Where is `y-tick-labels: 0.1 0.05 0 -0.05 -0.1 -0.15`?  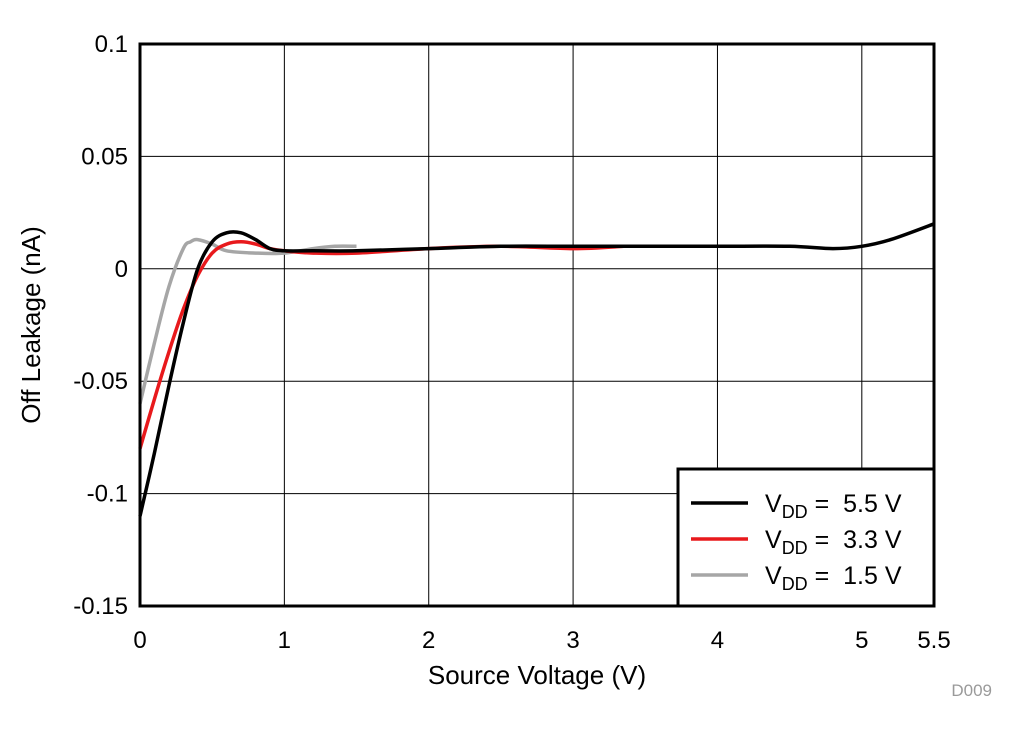
y-tick-labels: 0.1 0.05 0 -0.05 -0.1 -0.15 is located at coordinates (100, 325).